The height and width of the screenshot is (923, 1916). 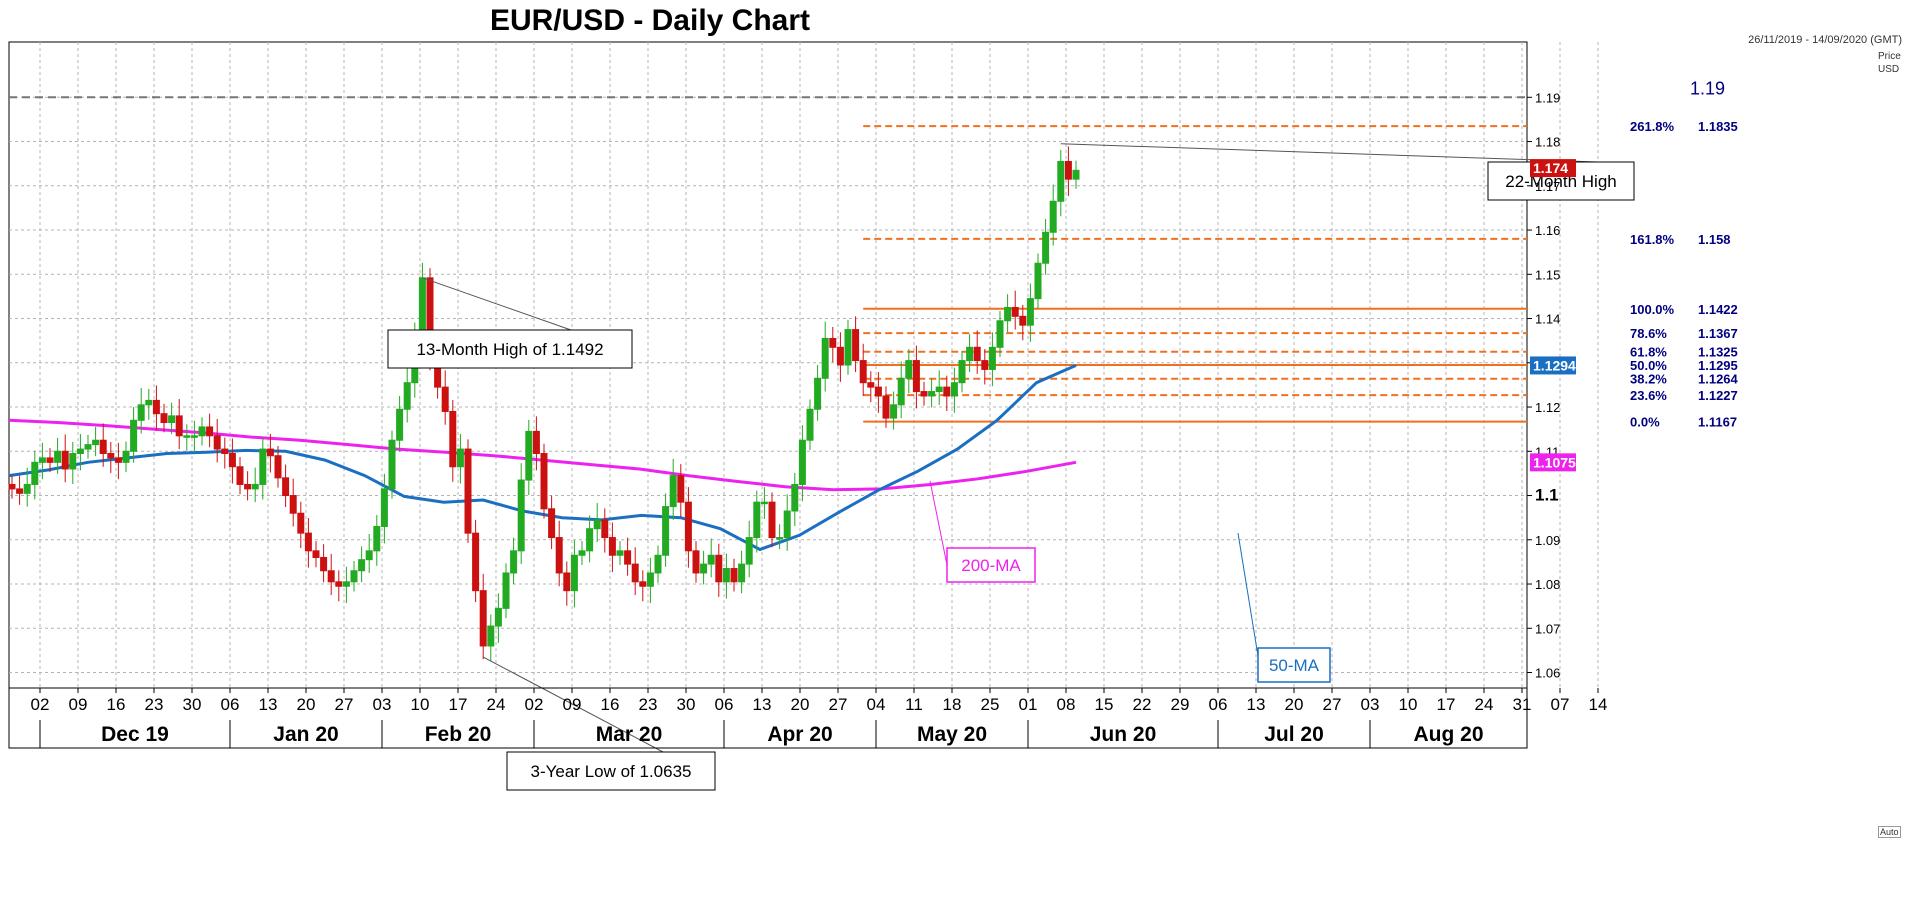 I want to click on ma200-price-tag: 1.1075, so click(x=1554, y=462).